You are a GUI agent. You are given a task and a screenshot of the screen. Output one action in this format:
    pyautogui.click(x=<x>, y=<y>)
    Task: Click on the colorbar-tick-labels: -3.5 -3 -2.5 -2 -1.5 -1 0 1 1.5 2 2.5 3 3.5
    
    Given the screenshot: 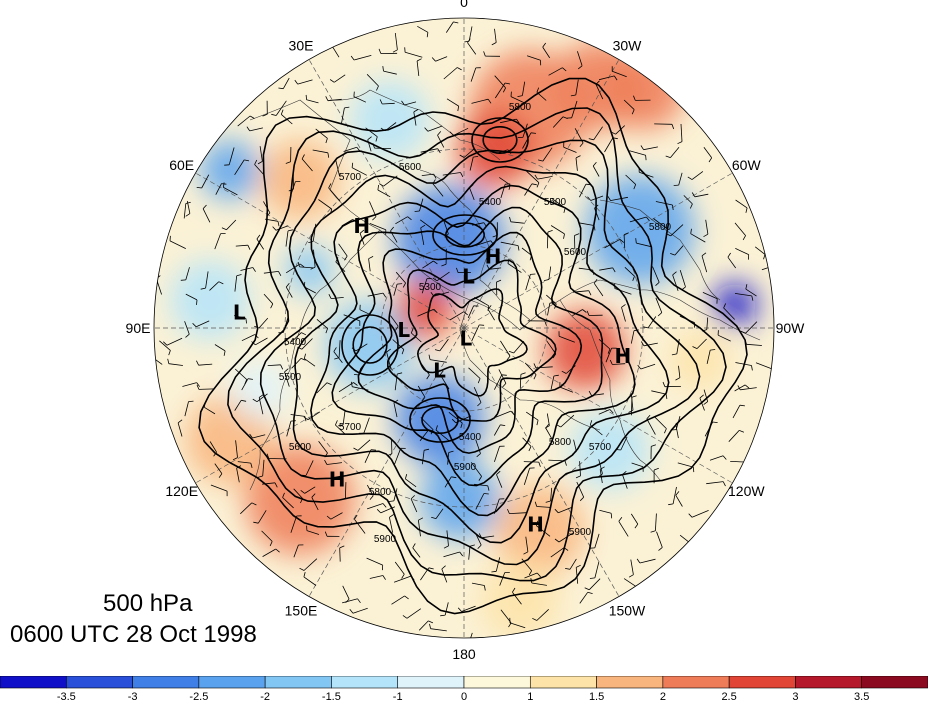 What is the action you would take?
    pyautogui.click(x=463, y=696)
    